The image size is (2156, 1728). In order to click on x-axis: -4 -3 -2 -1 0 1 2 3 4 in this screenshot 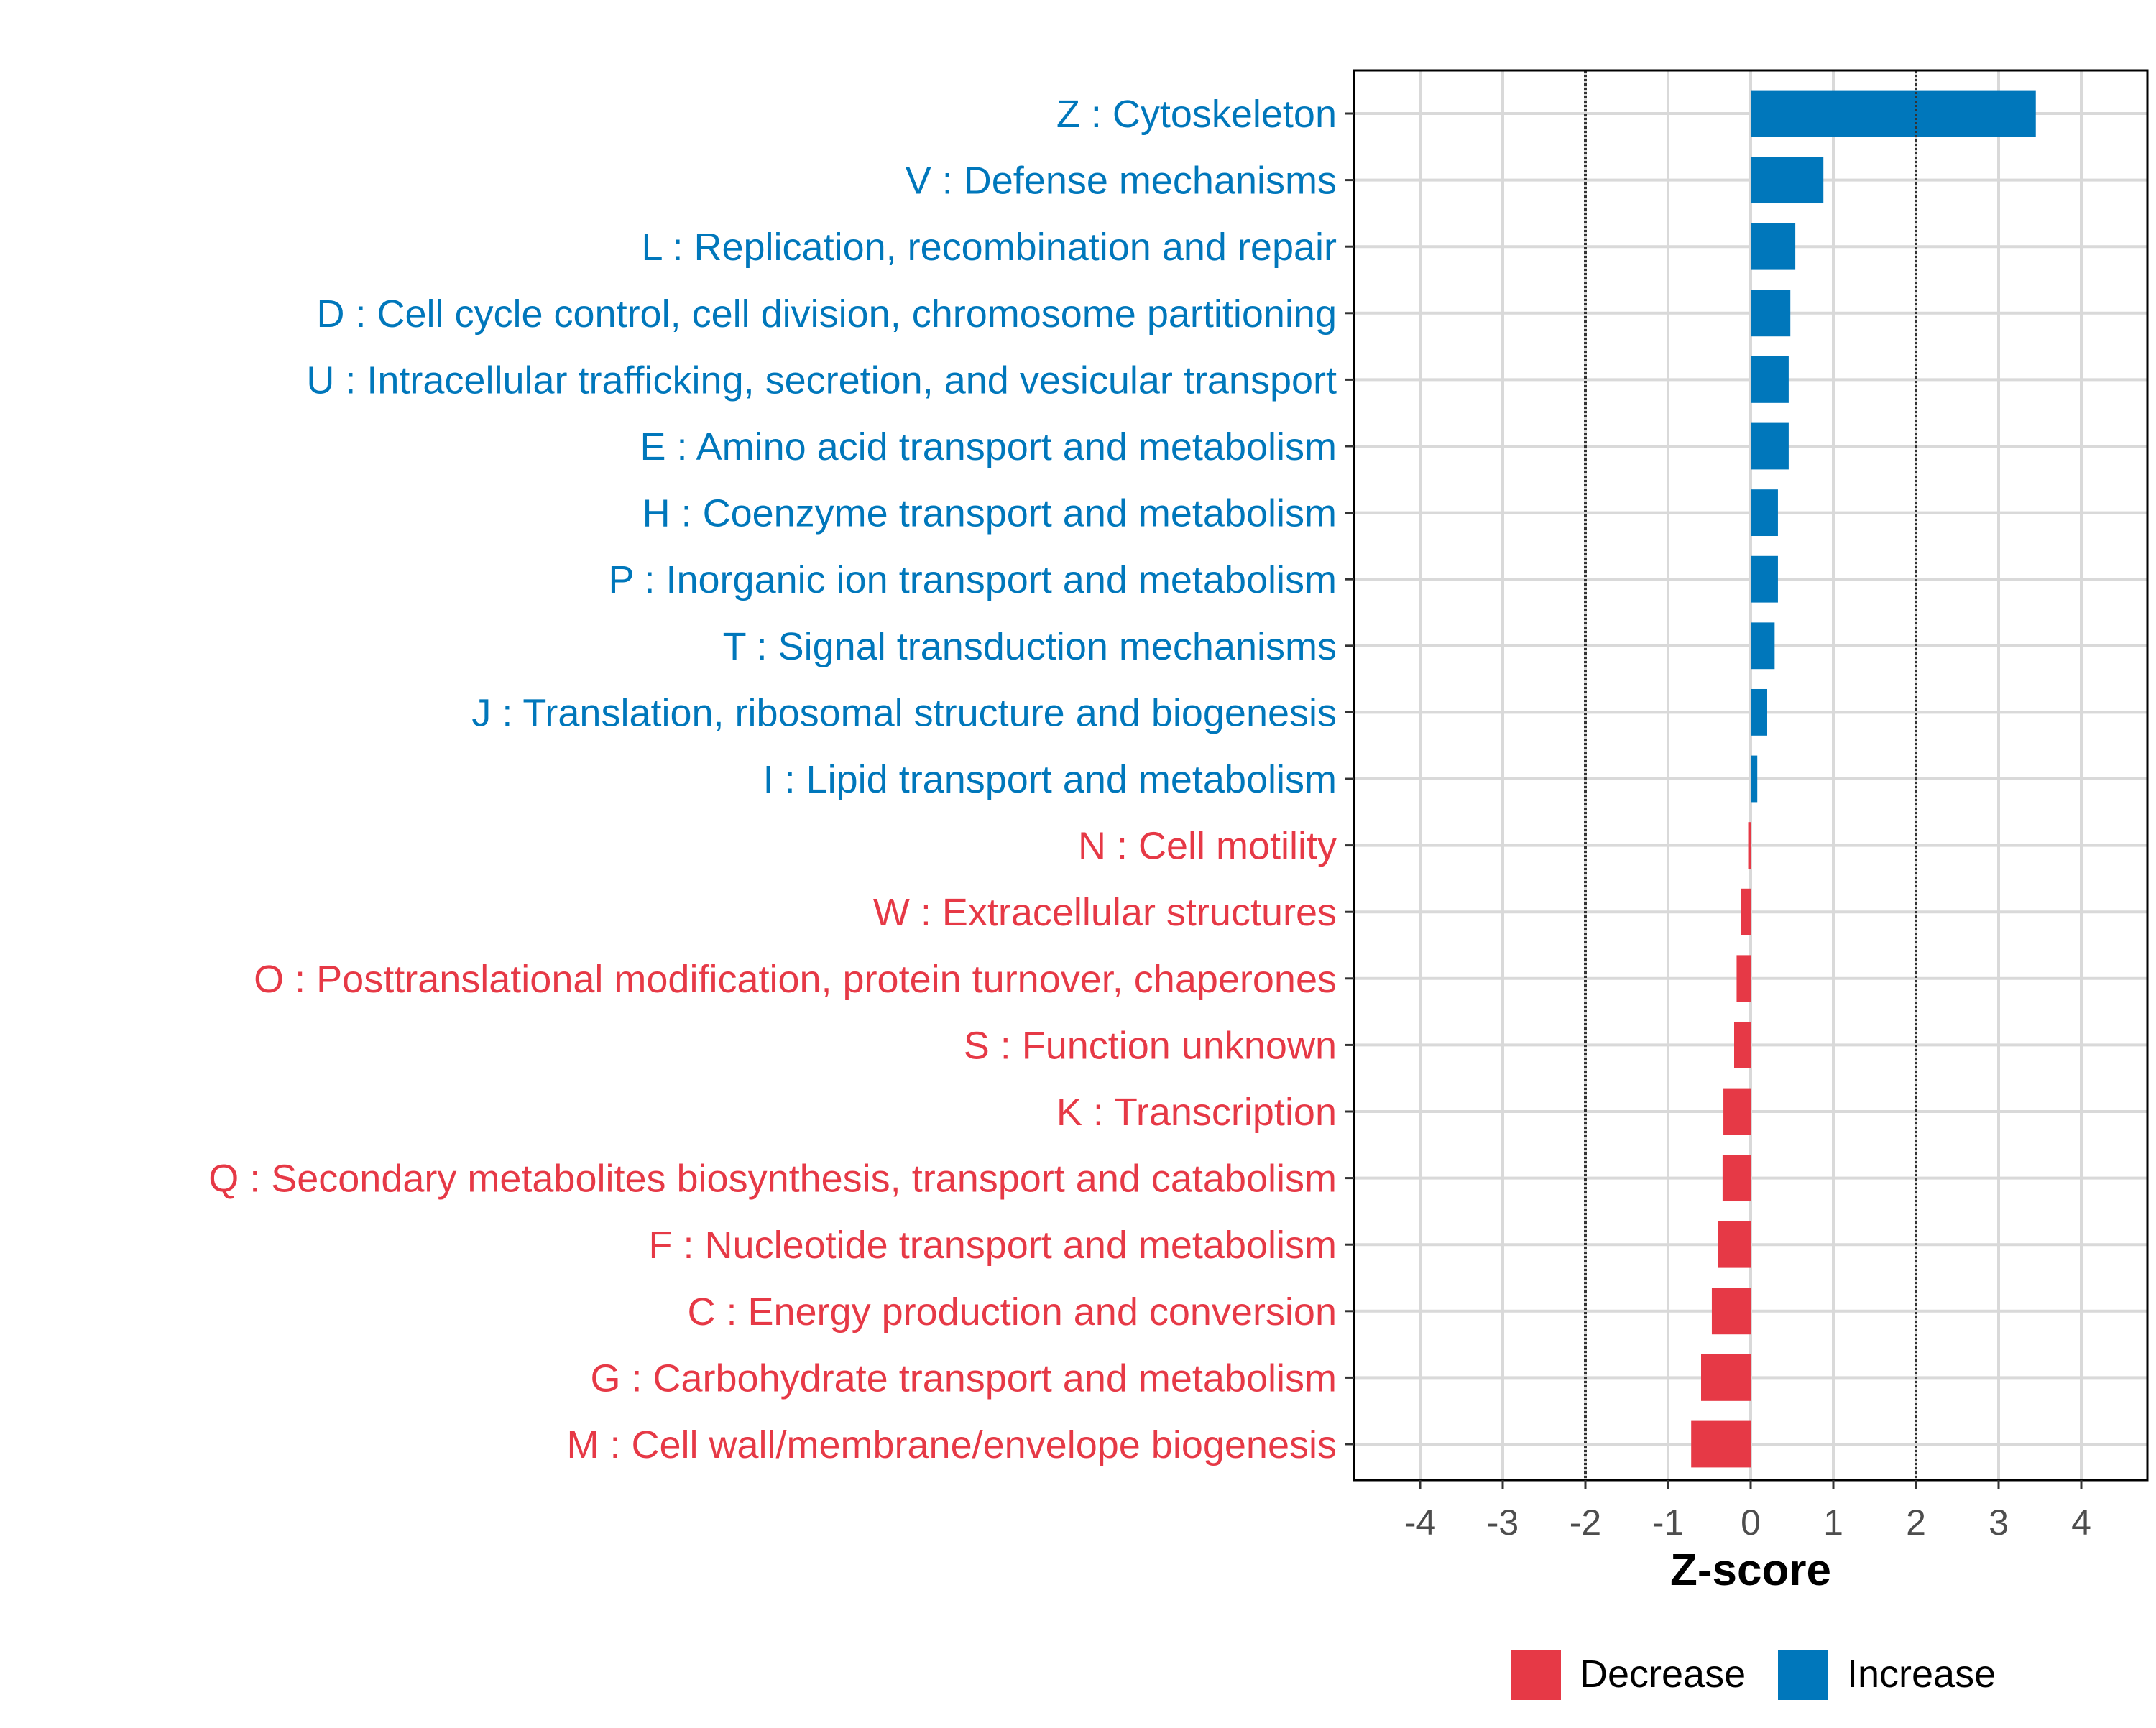, I will do `click(1747, 1512)`.